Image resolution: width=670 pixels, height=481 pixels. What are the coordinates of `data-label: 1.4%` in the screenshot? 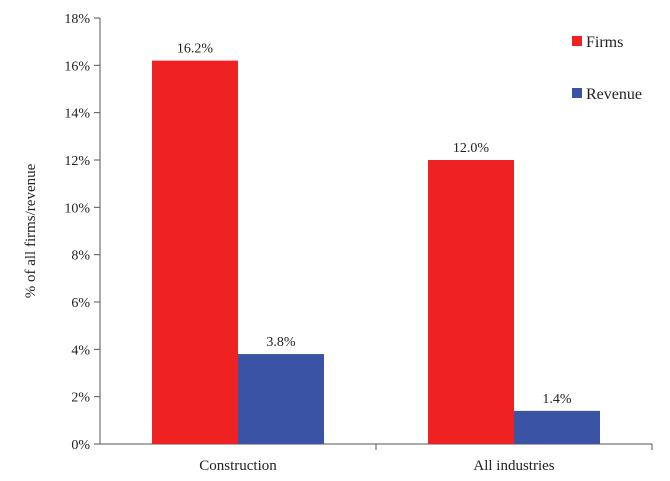 It's located at (557, 399).